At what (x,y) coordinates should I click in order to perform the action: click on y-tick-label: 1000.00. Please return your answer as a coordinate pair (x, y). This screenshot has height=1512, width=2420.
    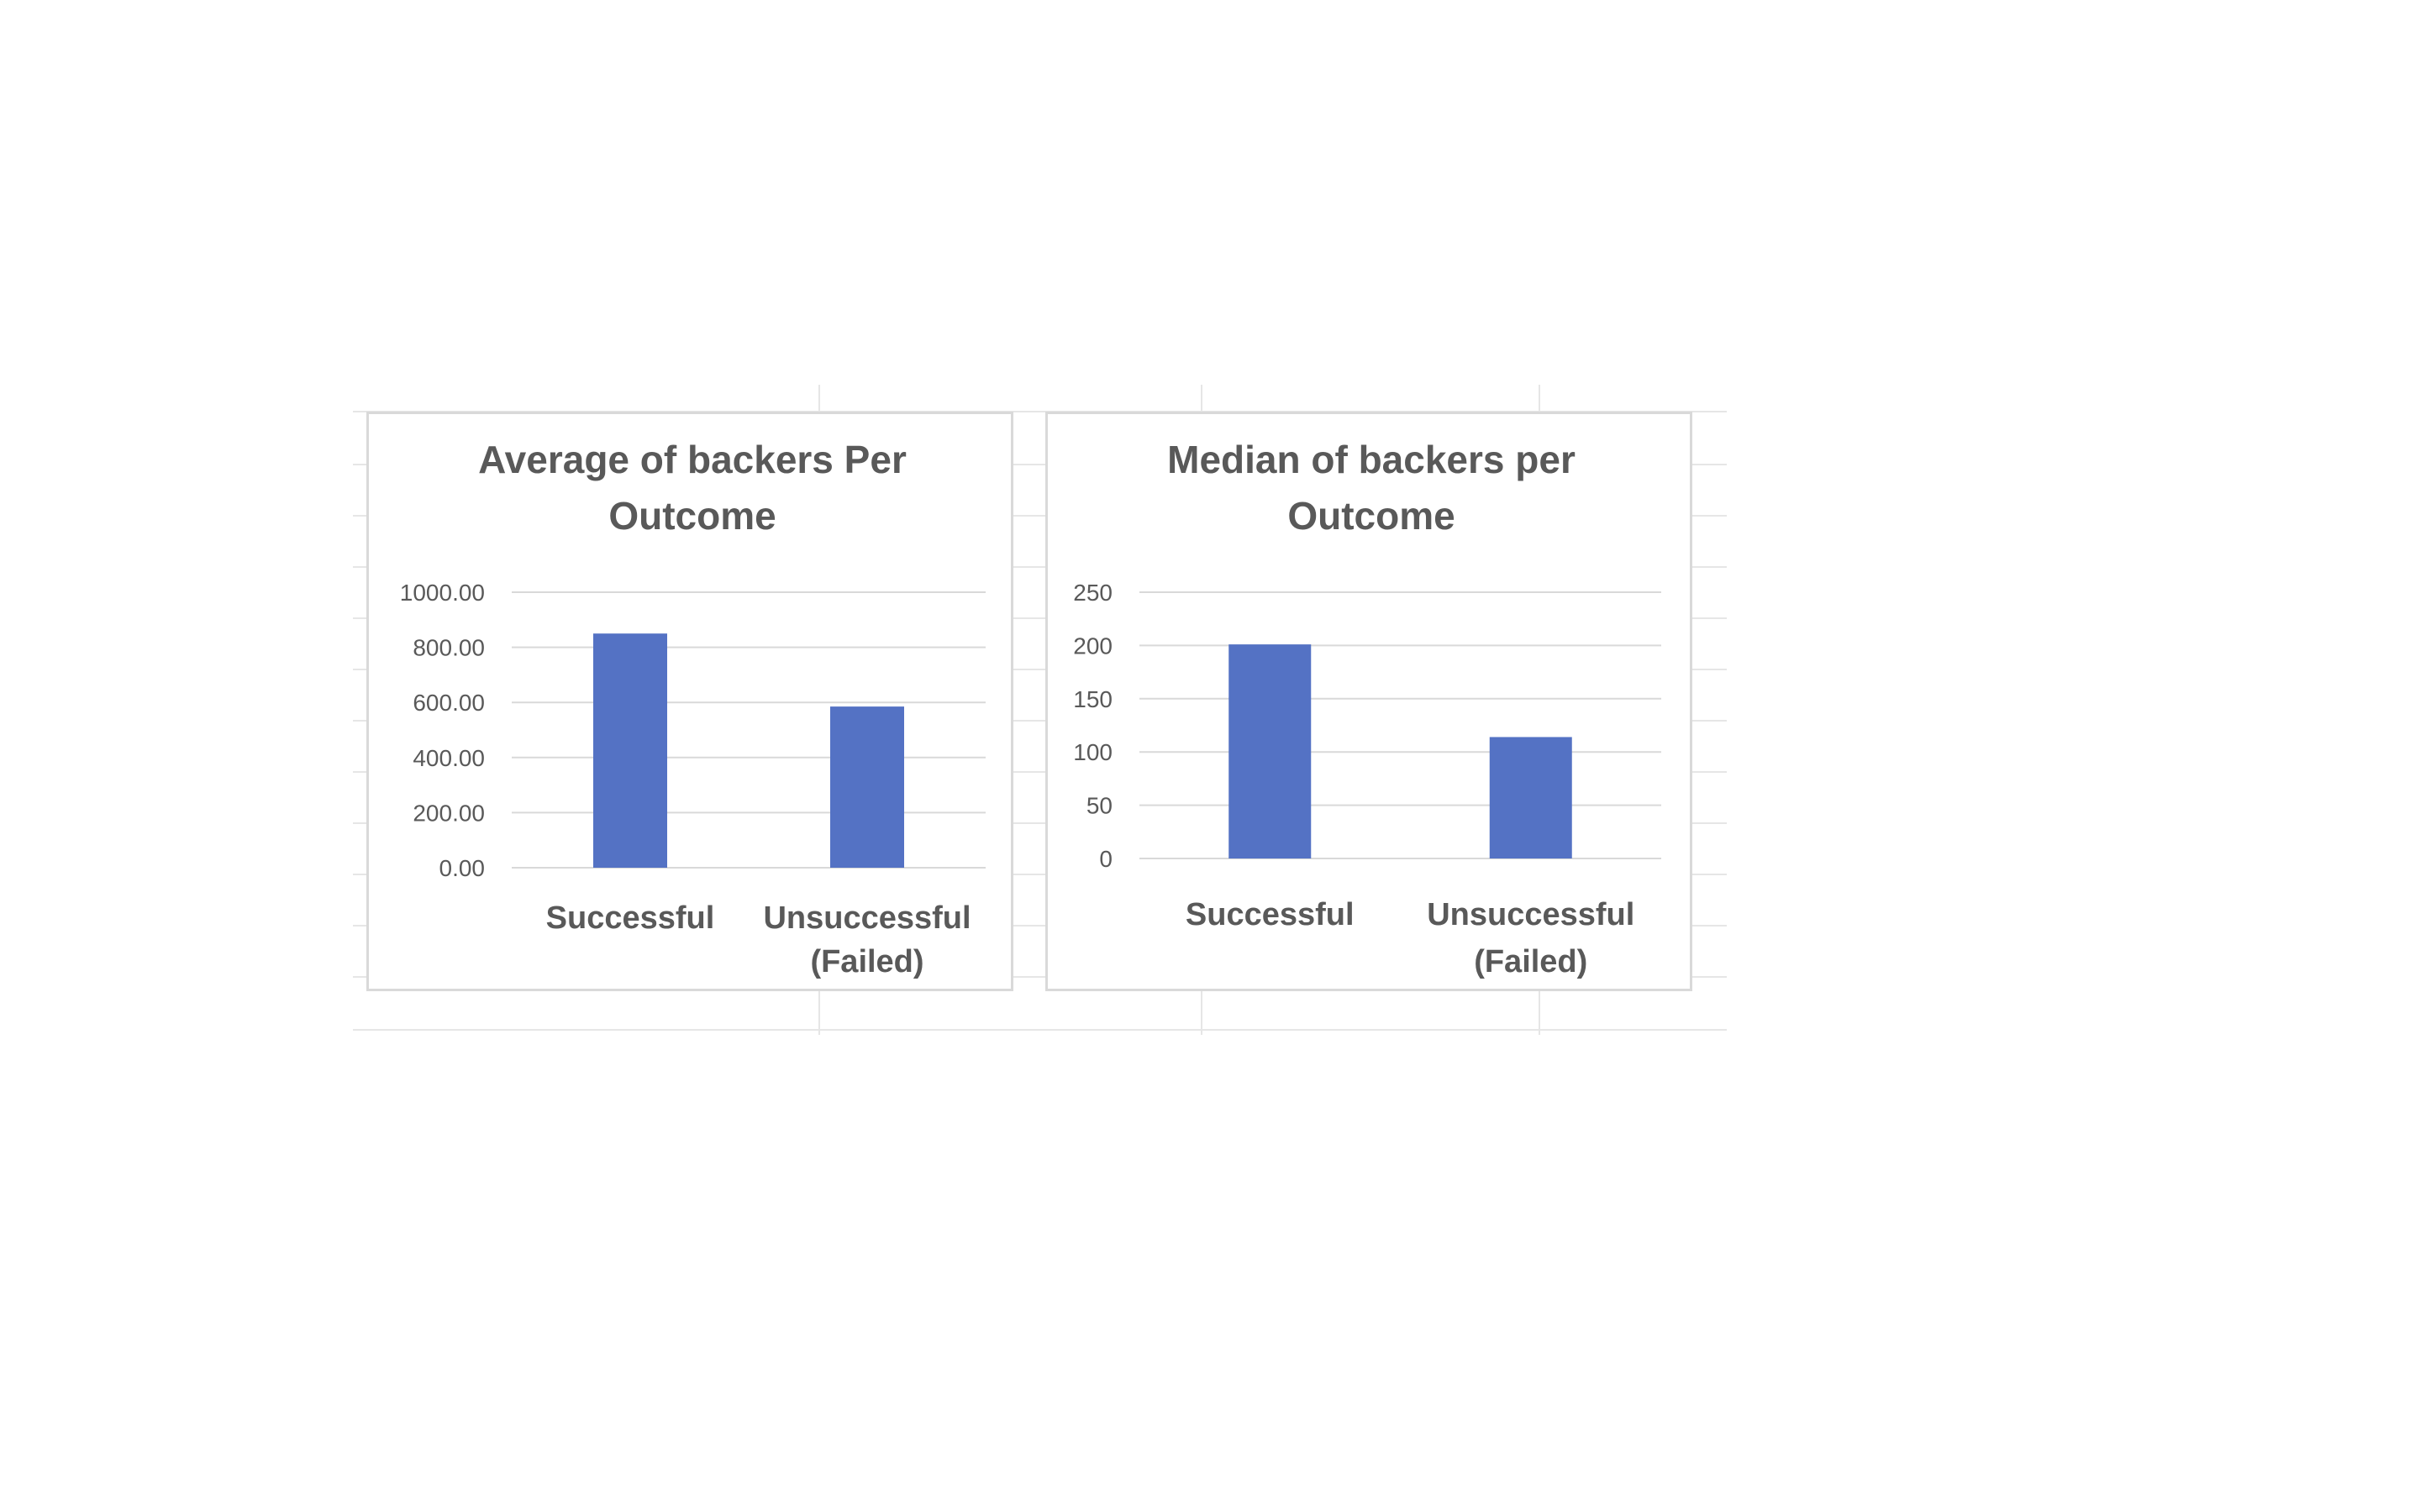
    Looking at the image, I should click on (442, 593).